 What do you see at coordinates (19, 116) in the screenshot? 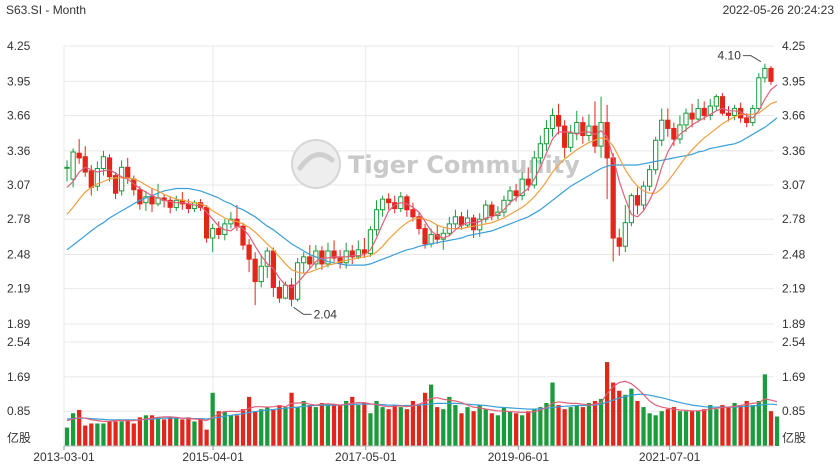
I see `price-tick-left: 3.66` at bounding box center [19, 116].